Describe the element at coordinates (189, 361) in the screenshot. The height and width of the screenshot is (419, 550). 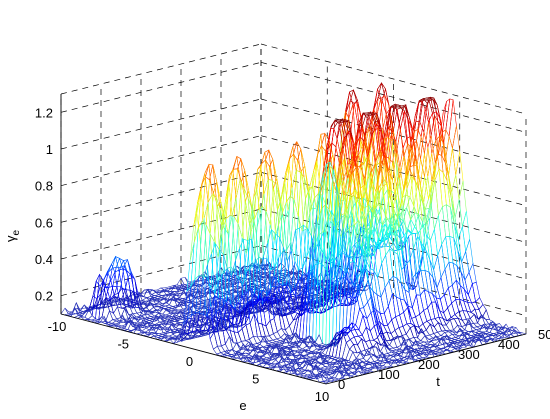
I see `x-tick-label: 0` at that location.